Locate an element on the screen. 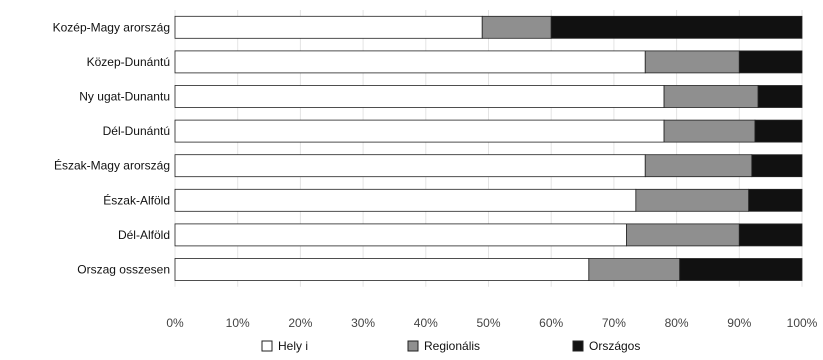 This screenshot has height=360, width=823. category-label: Közep-Dunántú is located at coordinates (128, 62).